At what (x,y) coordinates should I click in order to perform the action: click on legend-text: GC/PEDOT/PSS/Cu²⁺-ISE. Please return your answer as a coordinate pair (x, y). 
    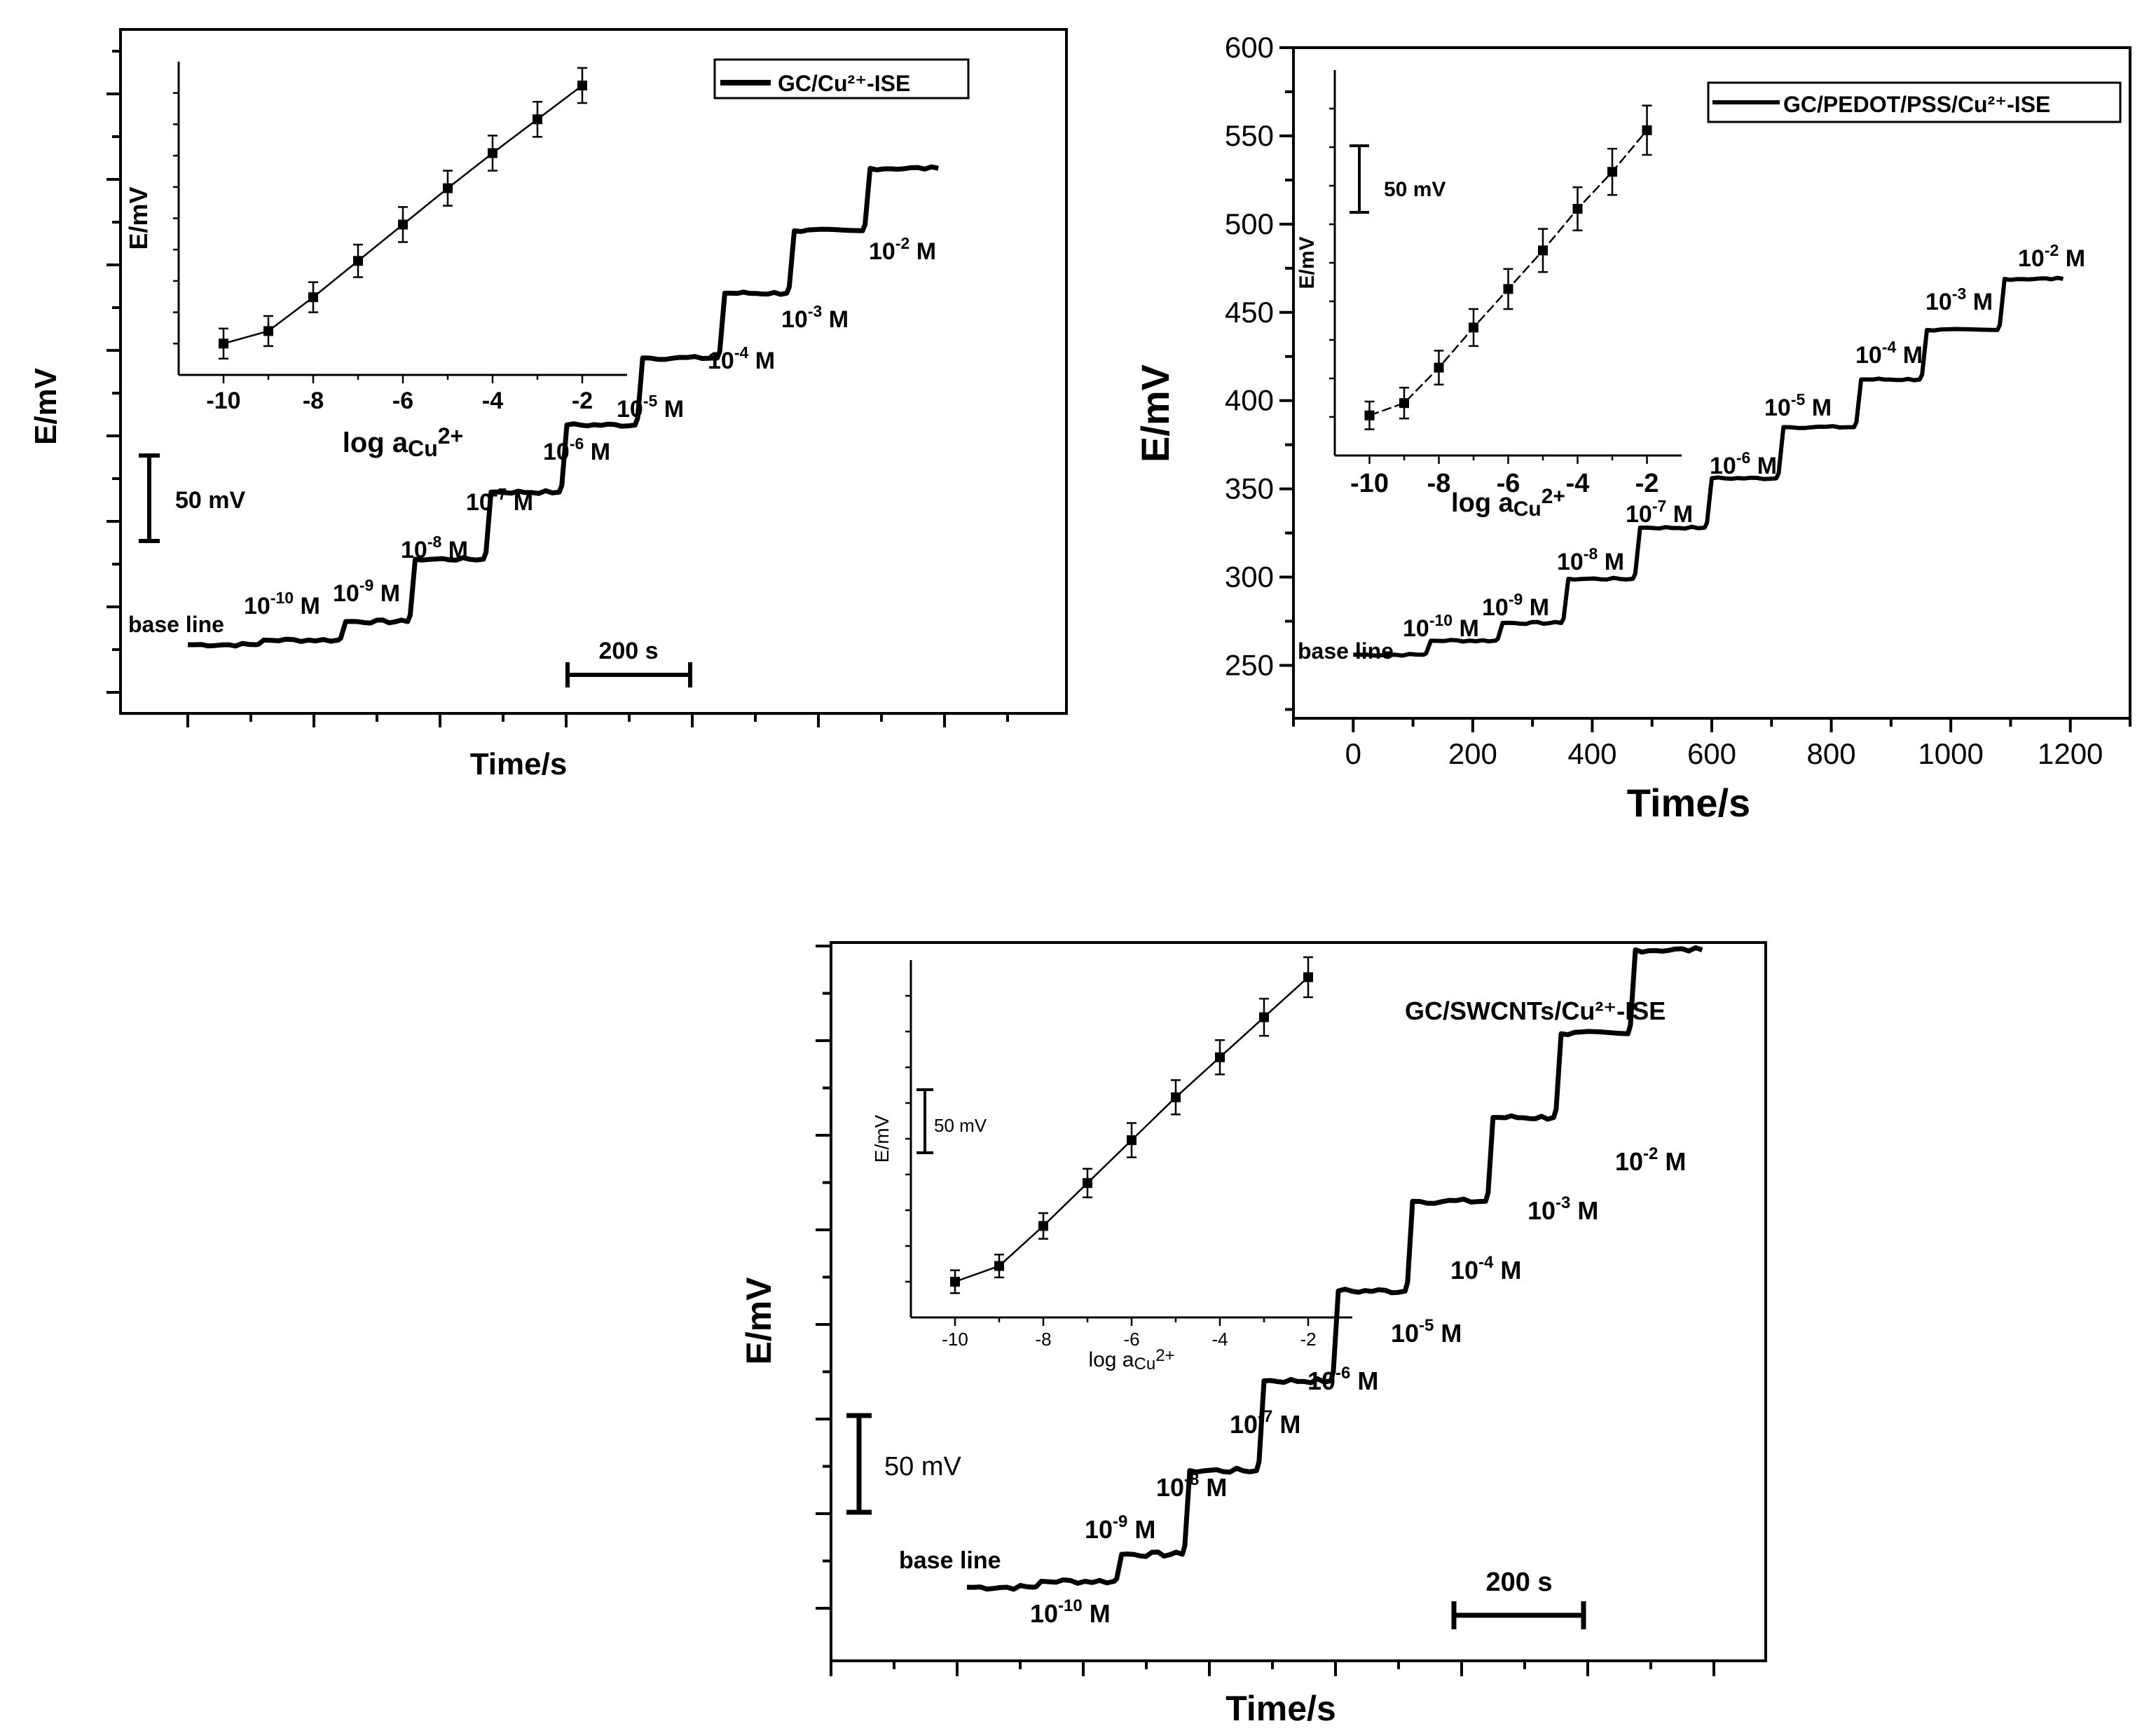
    Looking at the image, I should click on (1916, 104).